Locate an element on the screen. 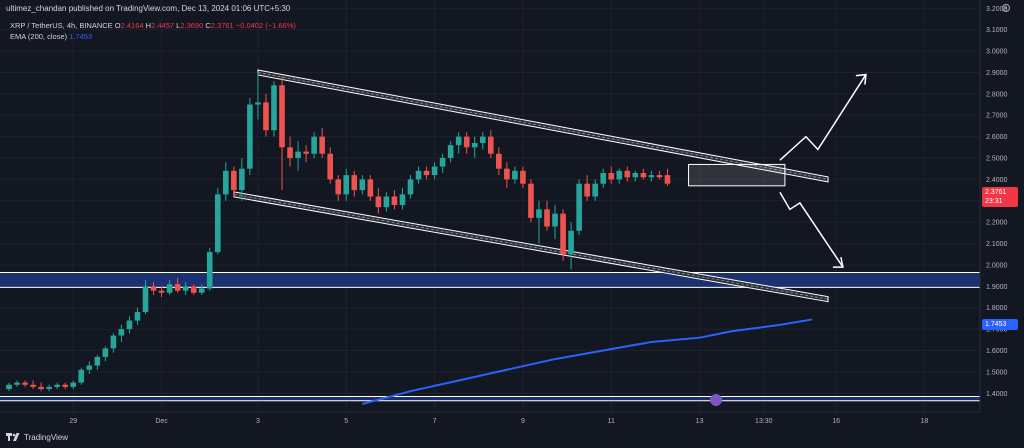 The width and height of the screenshot is (1024, 448). ema-legend: EMA (200, close) 1.7453 is located at coordinates (51, 36).